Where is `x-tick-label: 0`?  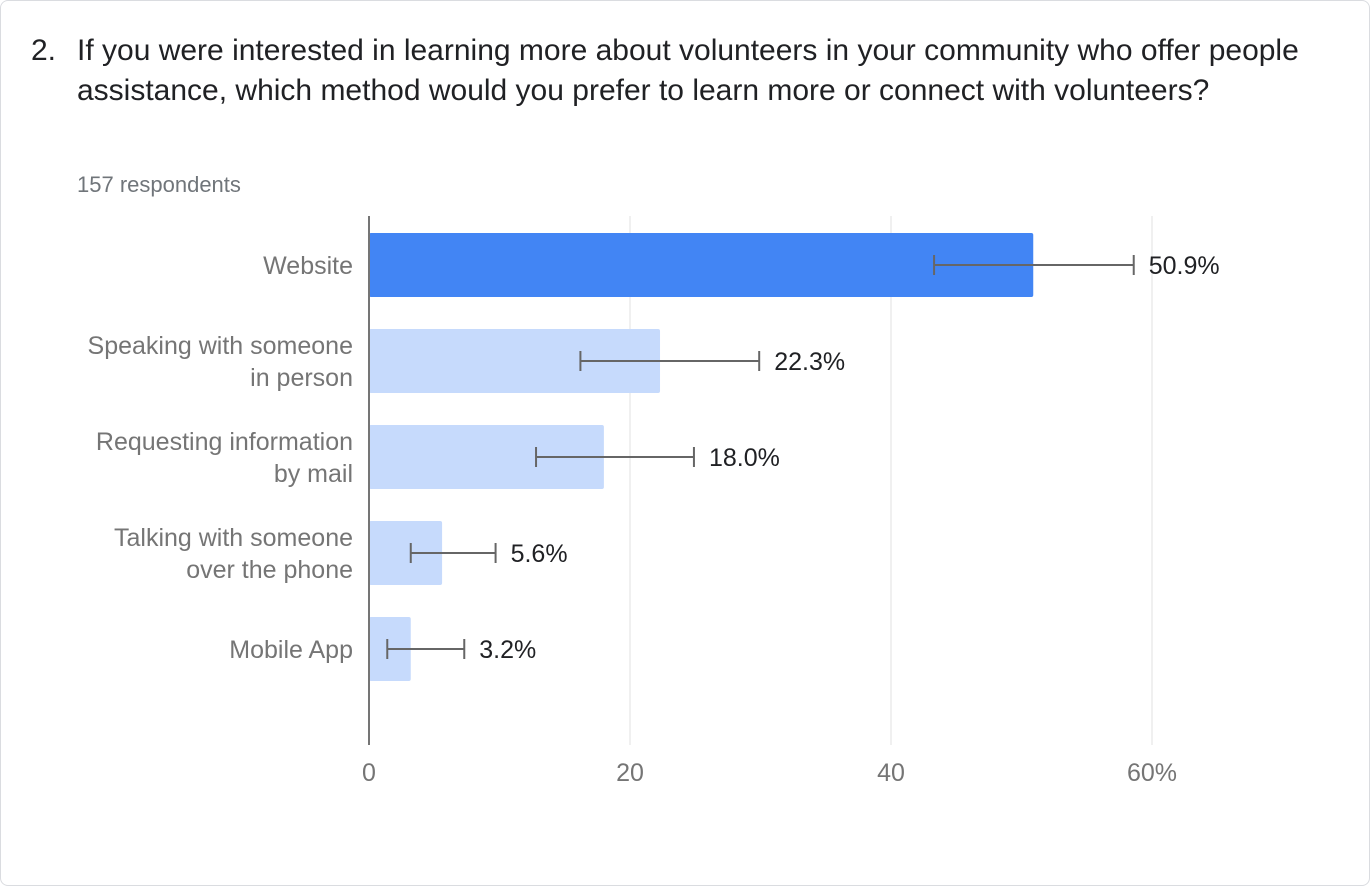 x-tick-label: 0 is located at coordinates (369, 773).